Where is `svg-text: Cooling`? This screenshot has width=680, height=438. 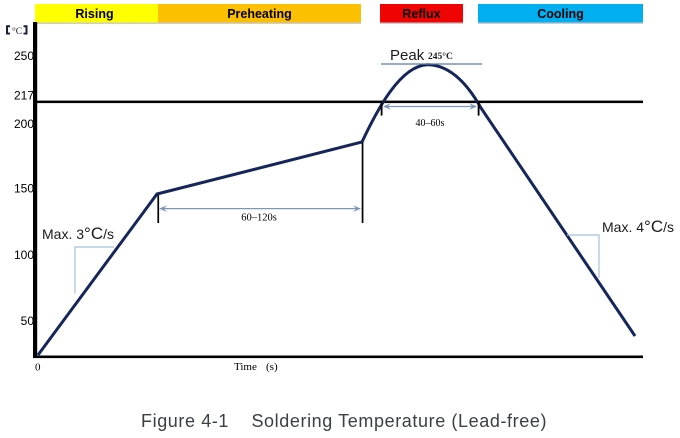
svg-text: Cooling is located at coordinates (560, 14).